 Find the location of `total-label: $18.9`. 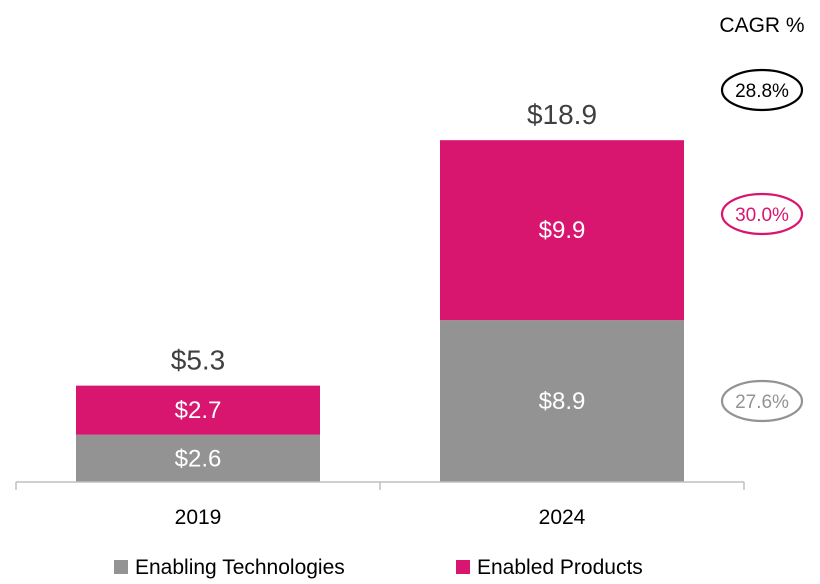

total-label: $18.9 is located at coordinates (562, 114).